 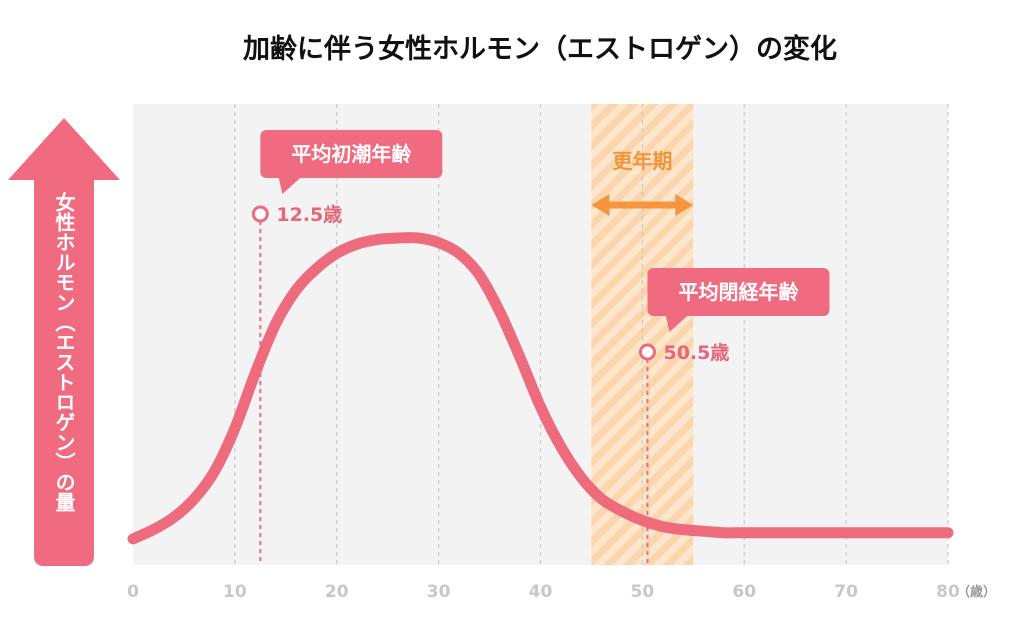 I want to click on x-axis: 0 10 20 30 40 50 60 70 80（歳）, so click(x=561, y=592).